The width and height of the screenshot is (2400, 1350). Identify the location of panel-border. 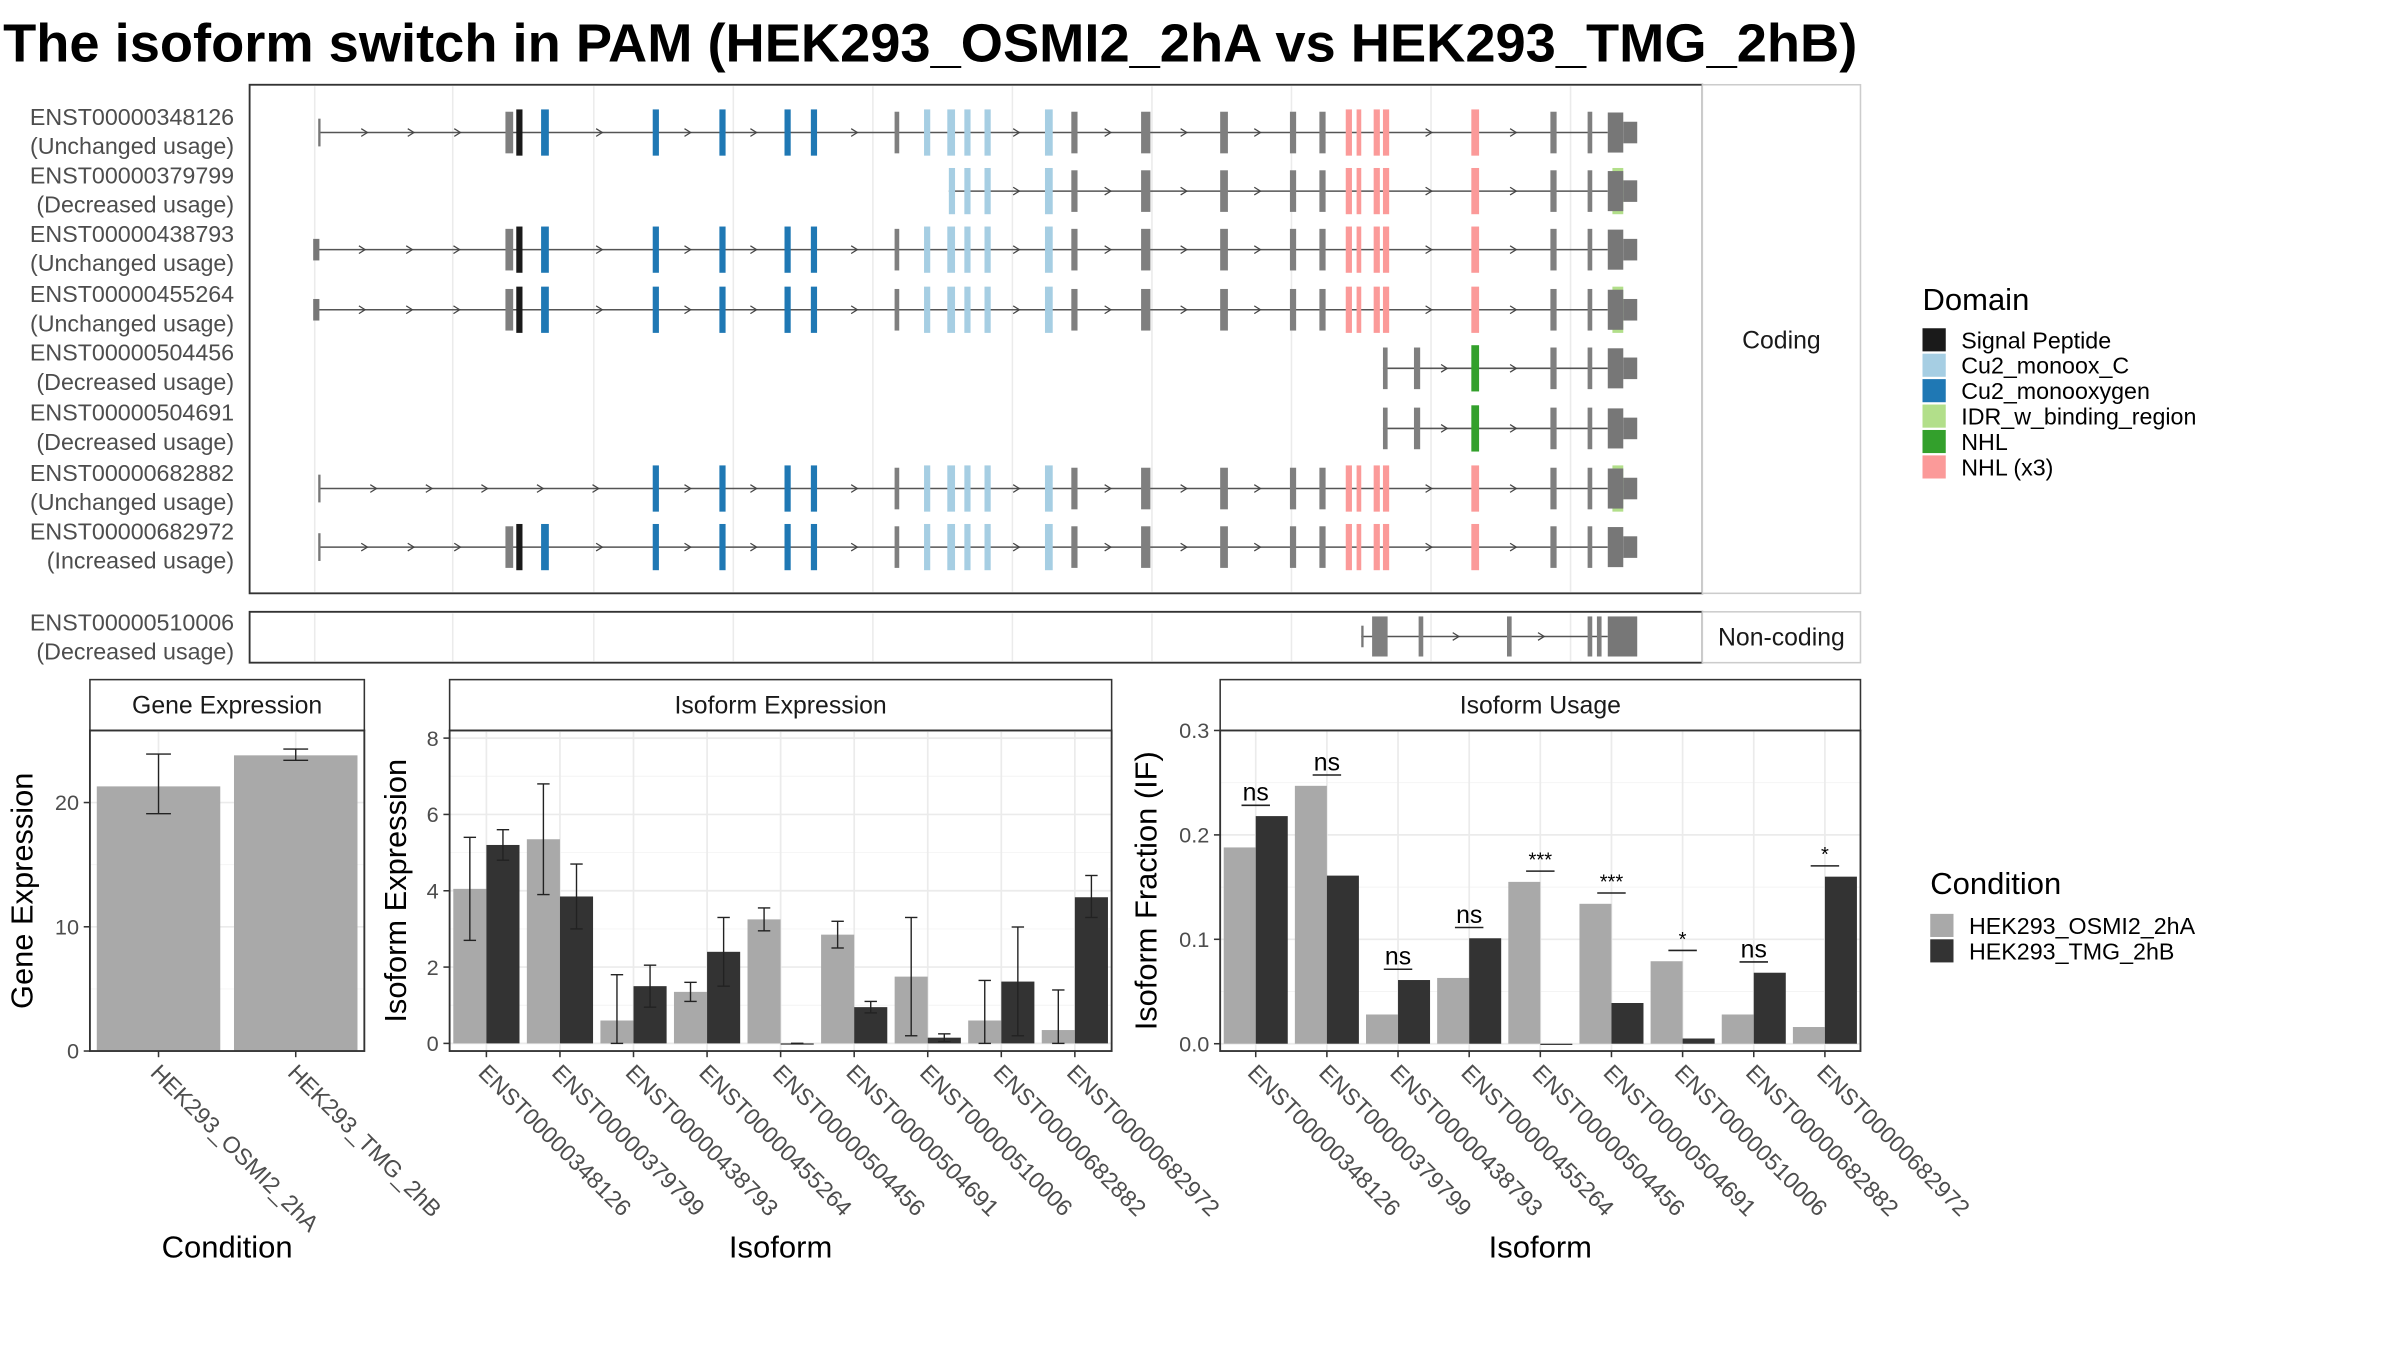
(227, 890).